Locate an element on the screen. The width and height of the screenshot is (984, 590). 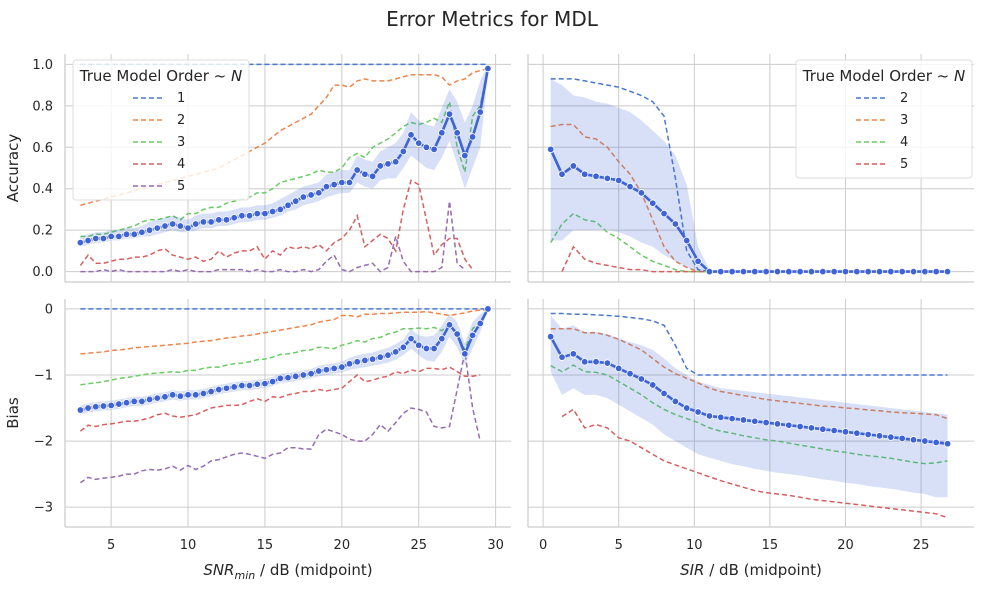
legend-entry-label: 3 is located at coordinates (181, 142).